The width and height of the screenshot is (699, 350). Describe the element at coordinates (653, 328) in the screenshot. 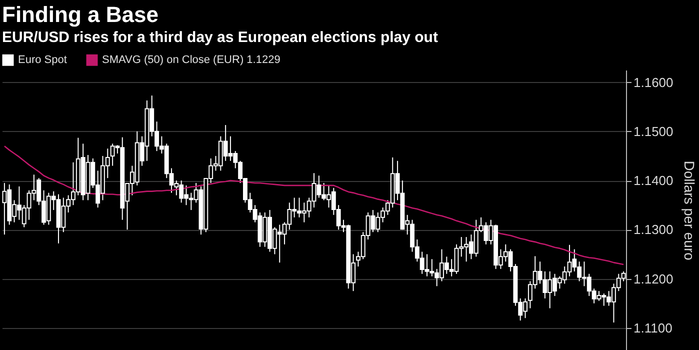

I see `y-tick-label: 1.1100` at that location.